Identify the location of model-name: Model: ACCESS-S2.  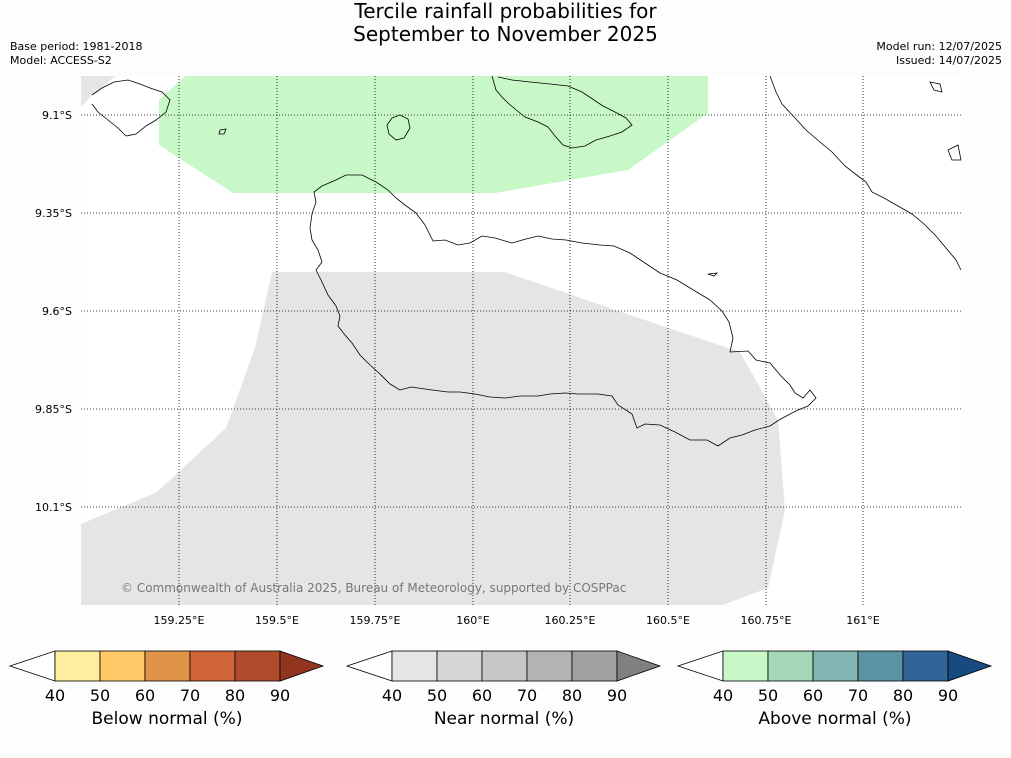
(61, 60).